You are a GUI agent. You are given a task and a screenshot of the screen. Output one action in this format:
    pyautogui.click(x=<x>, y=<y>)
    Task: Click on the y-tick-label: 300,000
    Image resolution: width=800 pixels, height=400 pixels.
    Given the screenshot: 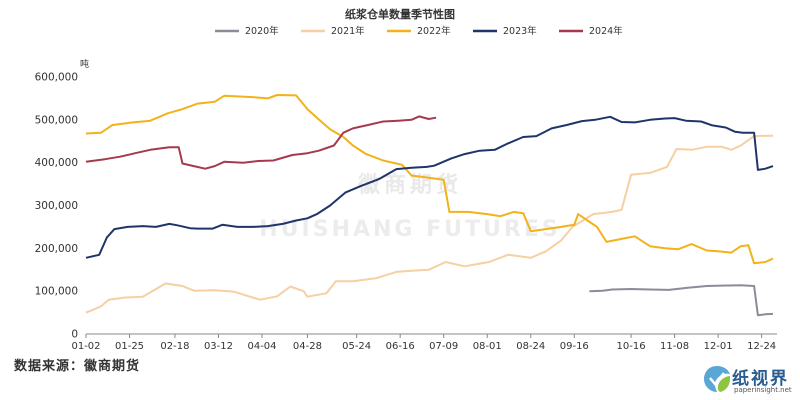 What is the action you would take?
    pyautogui.click(x=56, y=206)
    